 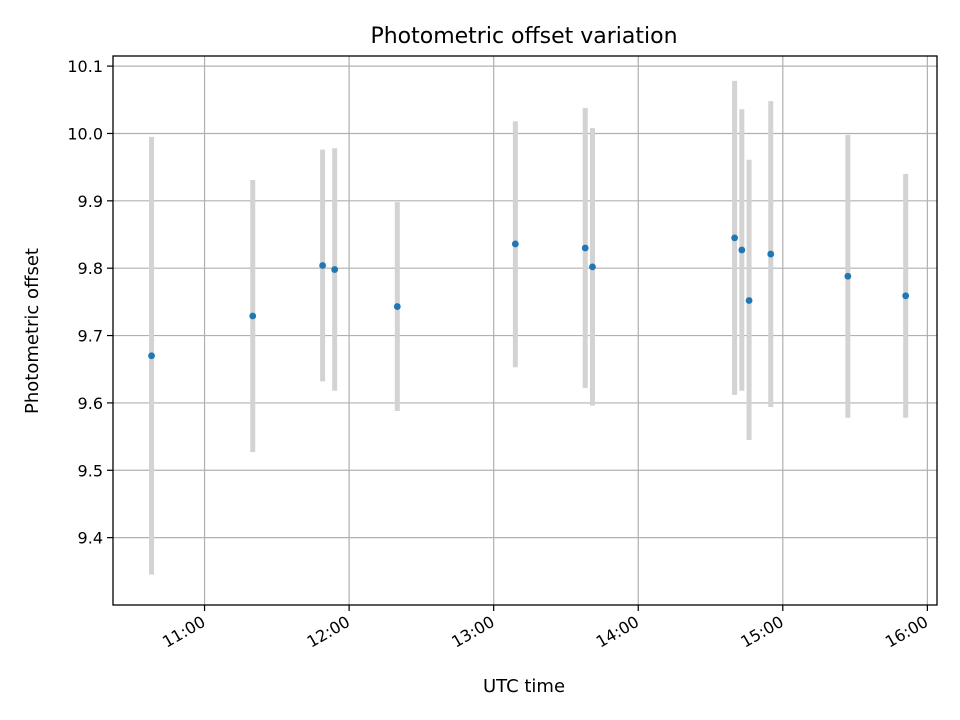 What do you see at coordinates (32, 331) in the screenshot?
I see `y-axis-label: Photometric offset` at bounding box center [32, 331].